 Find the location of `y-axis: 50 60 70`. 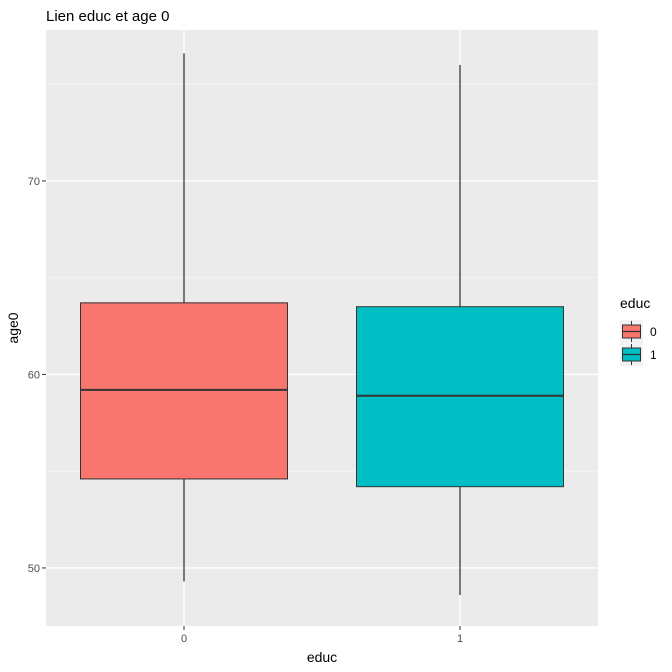

y-axis: 50 60 70 is located at coordinates (37, 375).